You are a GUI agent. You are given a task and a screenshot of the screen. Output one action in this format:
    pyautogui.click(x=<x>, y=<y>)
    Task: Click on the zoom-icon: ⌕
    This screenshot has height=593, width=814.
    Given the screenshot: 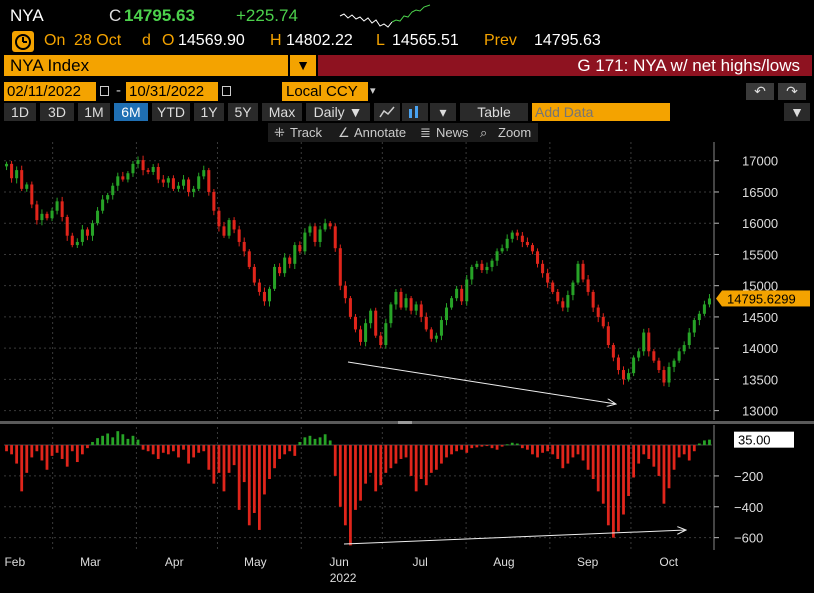 What is the action you would take?
    pyautogui.click(x=484, y=132)
    